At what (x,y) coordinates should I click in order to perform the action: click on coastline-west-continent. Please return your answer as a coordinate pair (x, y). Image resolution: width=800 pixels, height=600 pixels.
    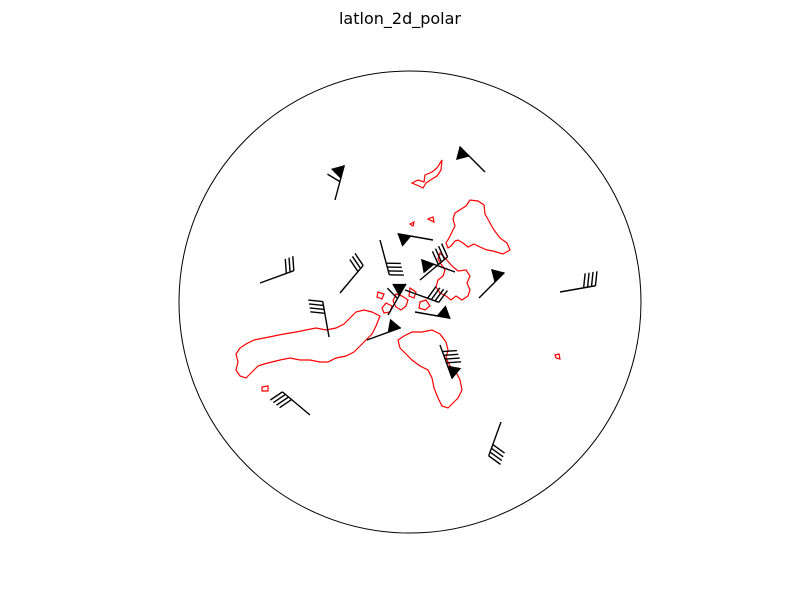
    Looking at the image, I should click on (308, 350).